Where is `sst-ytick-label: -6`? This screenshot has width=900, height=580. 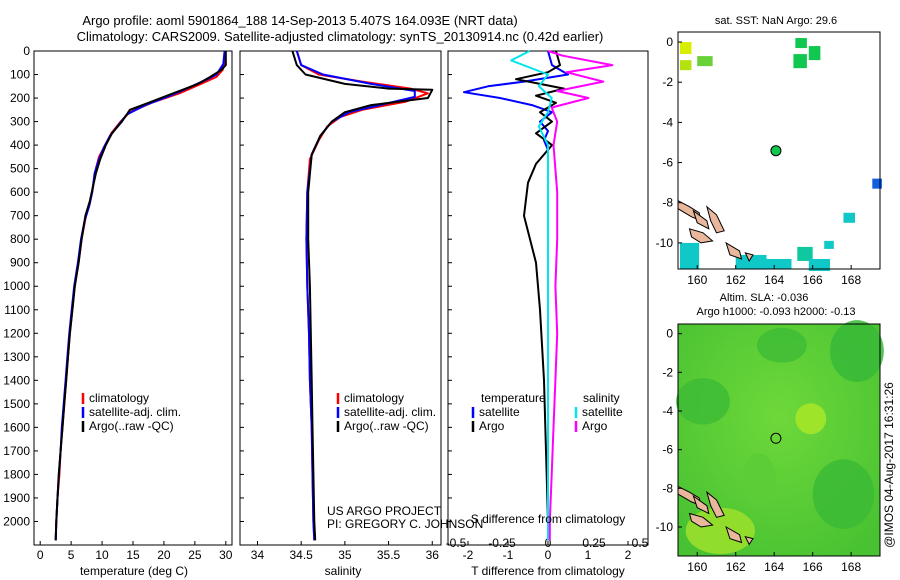
sst-ytick-label: -6 is located at coordinates (667, 163).